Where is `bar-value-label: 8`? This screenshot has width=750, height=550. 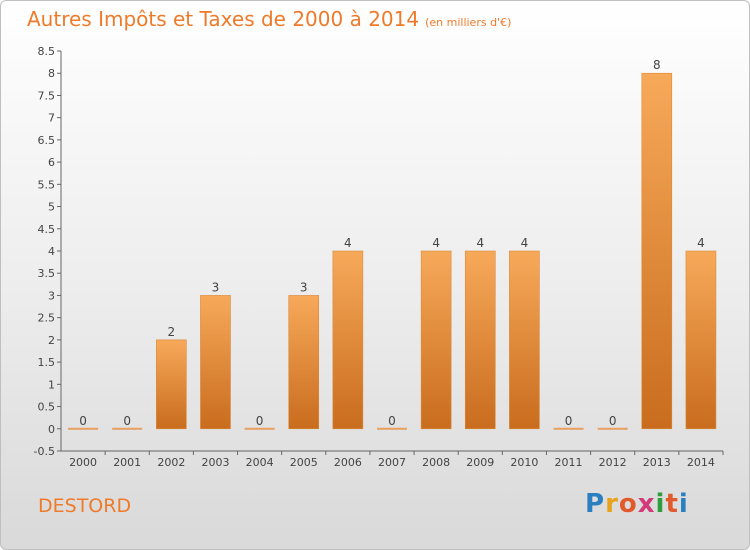
bar-value-label: 8 is located at coordinates (657, 65).